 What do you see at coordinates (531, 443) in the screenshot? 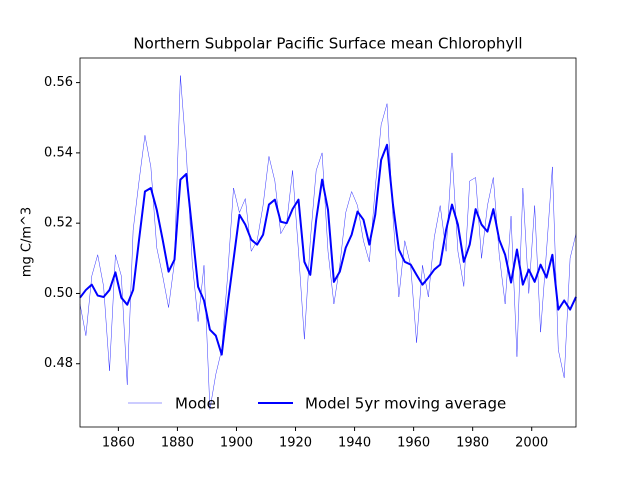
I see `x-tick-label: 2000` at bounding box center [531, 443].